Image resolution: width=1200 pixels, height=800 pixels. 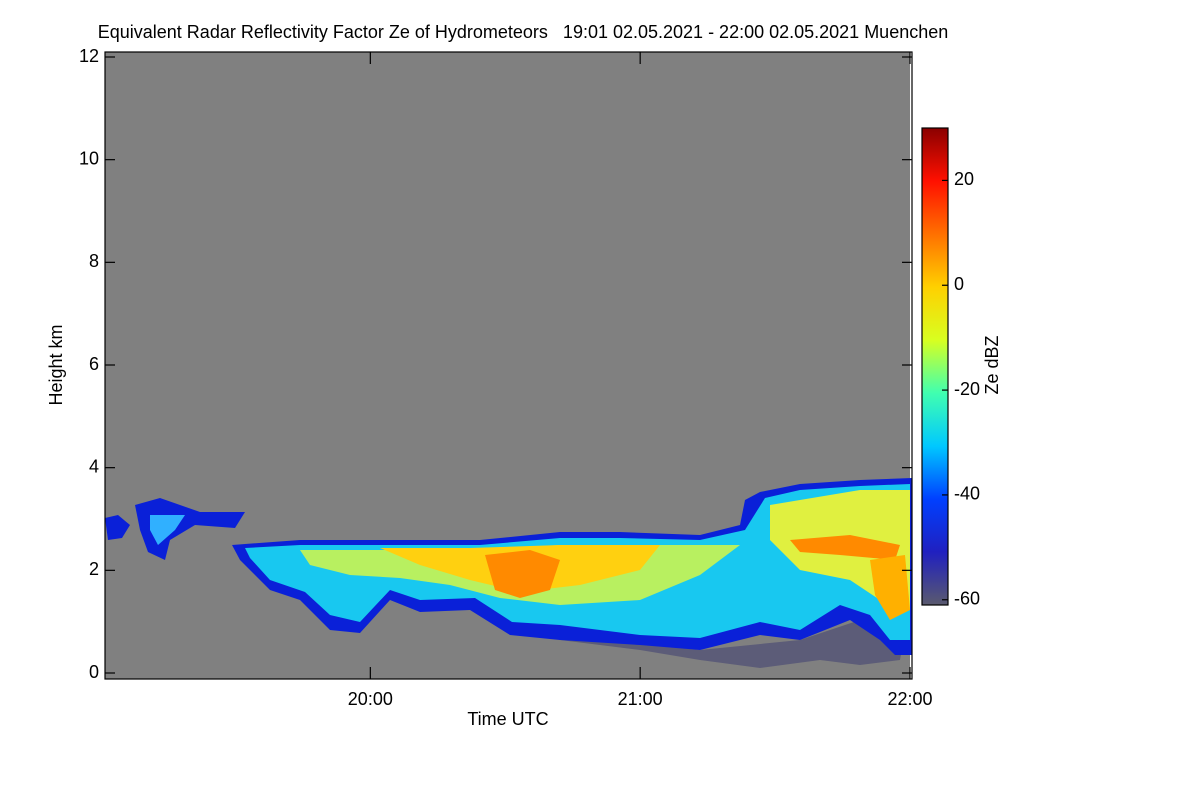 I want to click on y-tick-label: 8, so click(x=94, y=261).